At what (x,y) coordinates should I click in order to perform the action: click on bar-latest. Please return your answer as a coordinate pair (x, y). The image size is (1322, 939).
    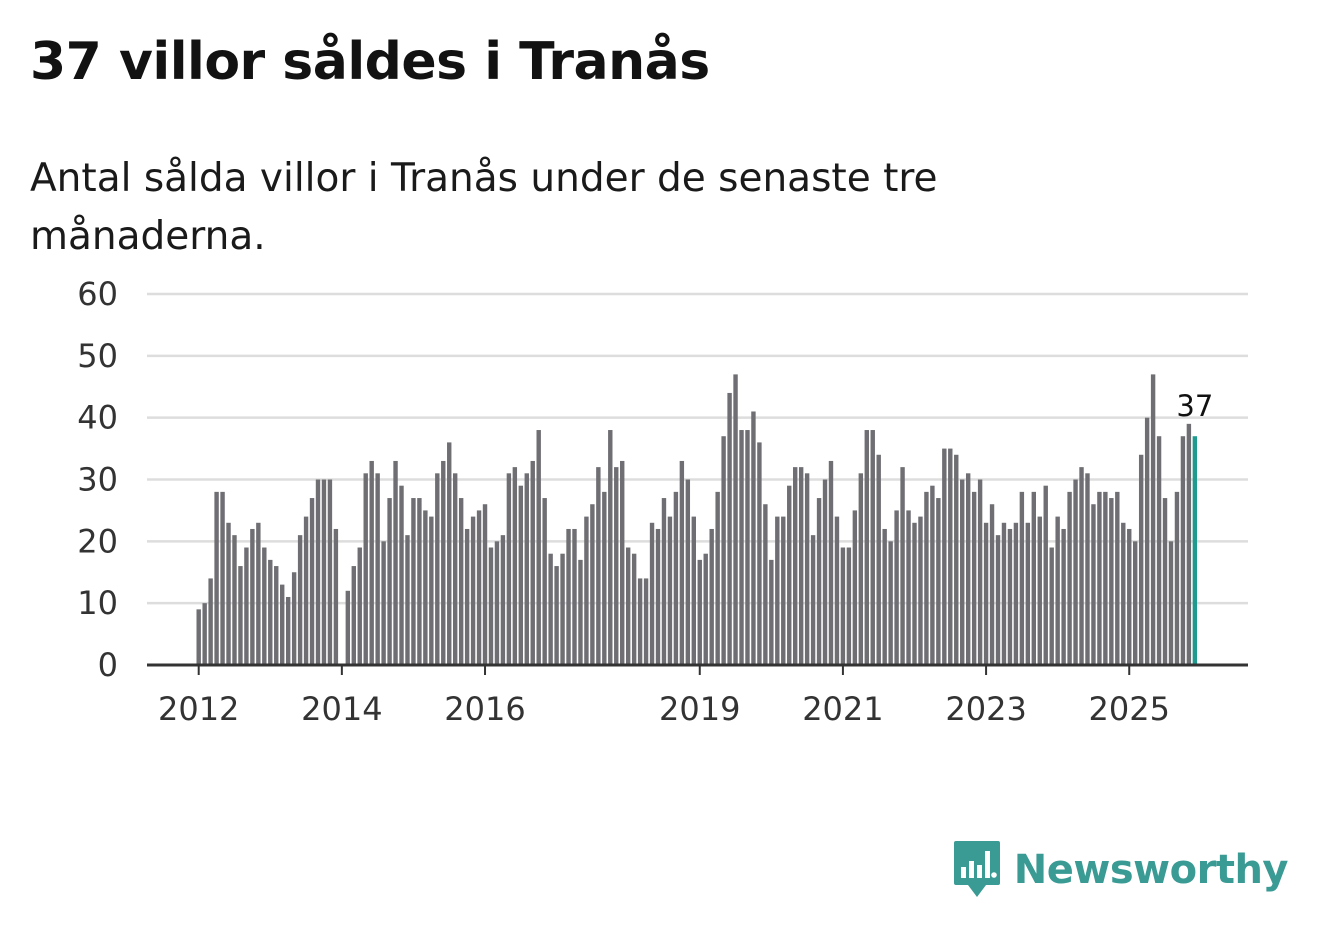
    Looking at the image, I should click on (1195, 550).